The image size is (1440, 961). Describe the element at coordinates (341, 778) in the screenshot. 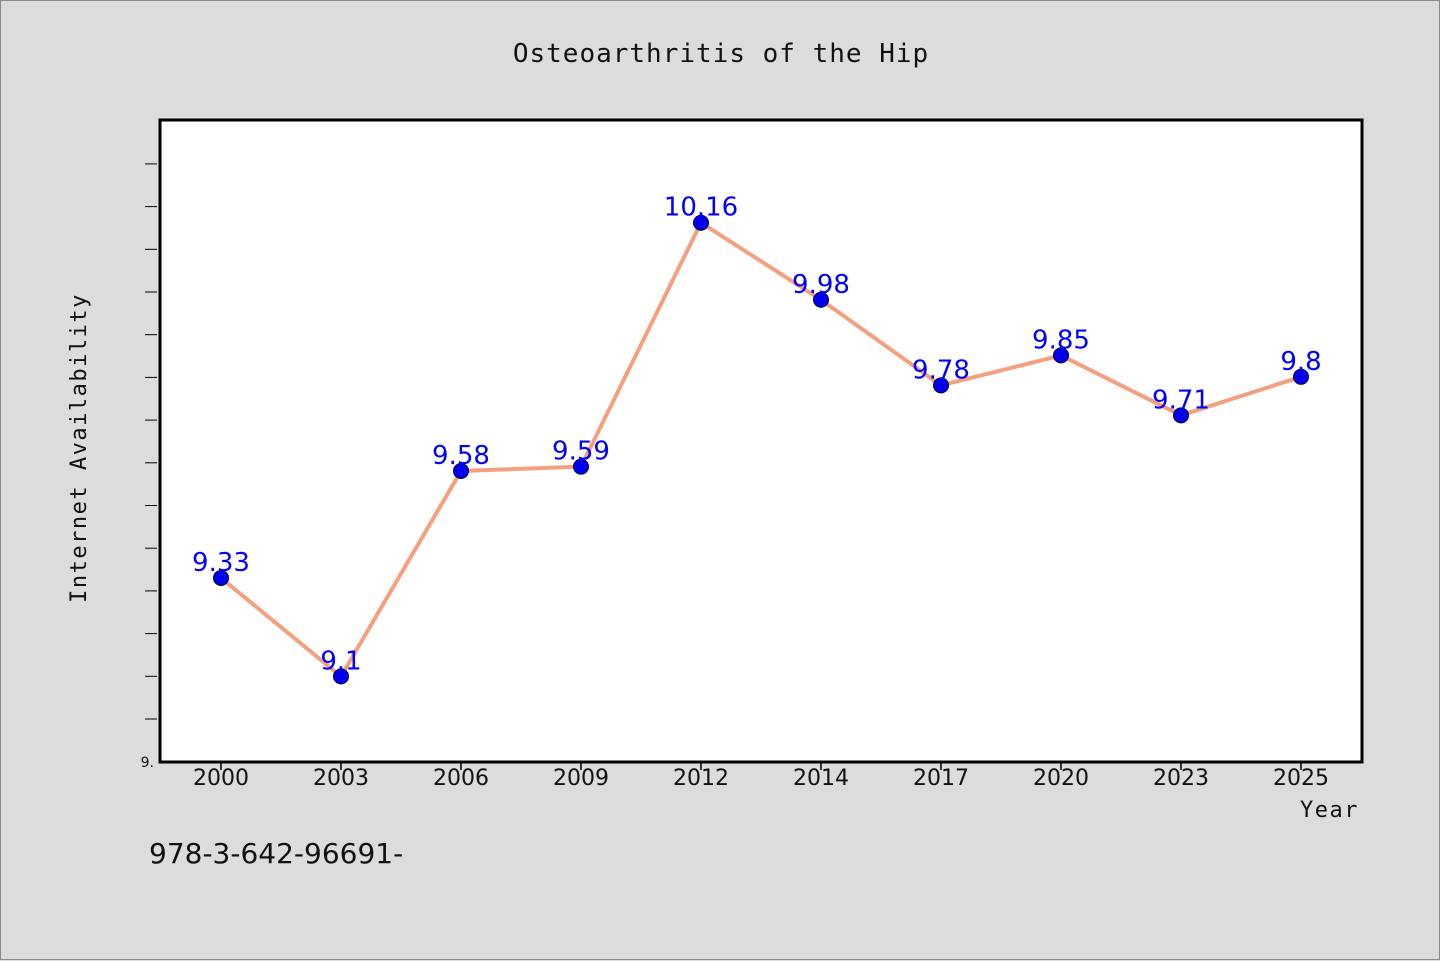

I see `x-tick-label: 2003` at that location.